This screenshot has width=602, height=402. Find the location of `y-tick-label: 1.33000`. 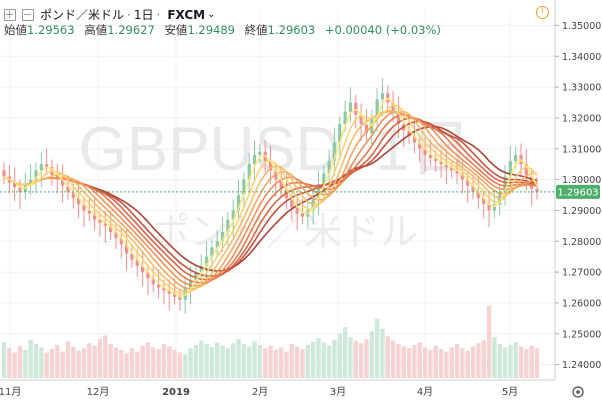

y-tick-label: 1.33000 is located at coordinates (581, 88).